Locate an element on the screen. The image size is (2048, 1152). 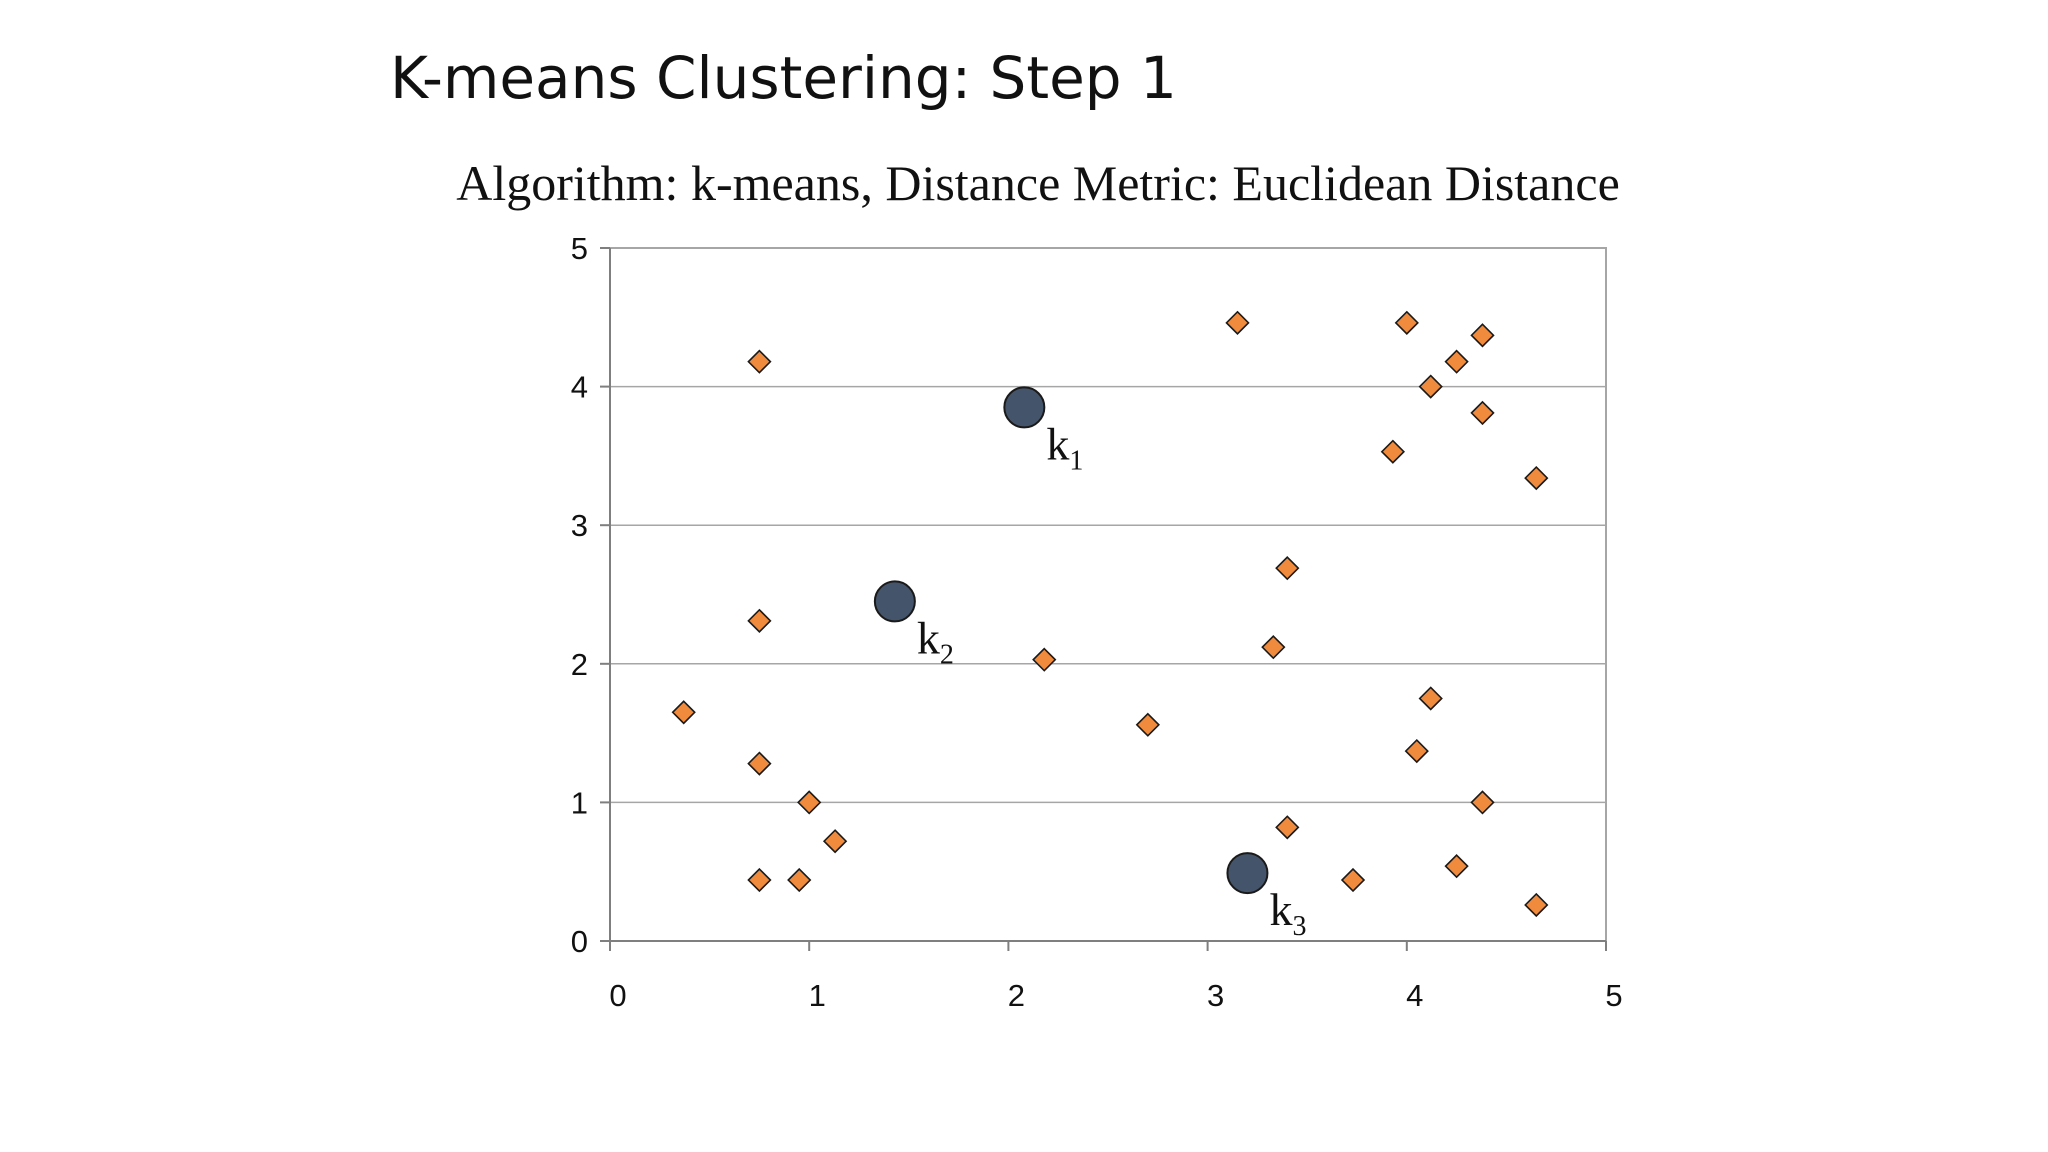
y-tick-label: 3 is located at coordinates (579, 525).